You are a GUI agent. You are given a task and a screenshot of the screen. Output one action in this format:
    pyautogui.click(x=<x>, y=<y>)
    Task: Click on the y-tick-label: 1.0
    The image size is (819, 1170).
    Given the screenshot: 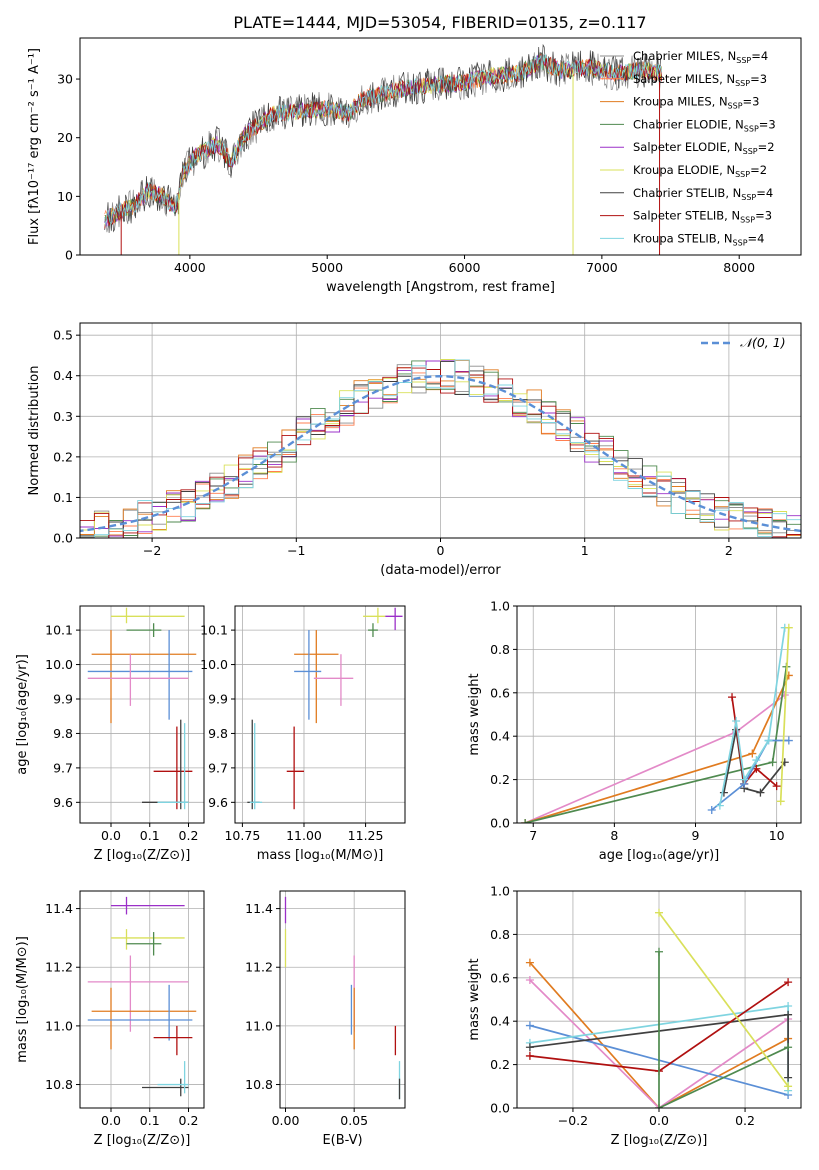 What is the action you would take?
    pyautogui.click(x=500, y=891)
    